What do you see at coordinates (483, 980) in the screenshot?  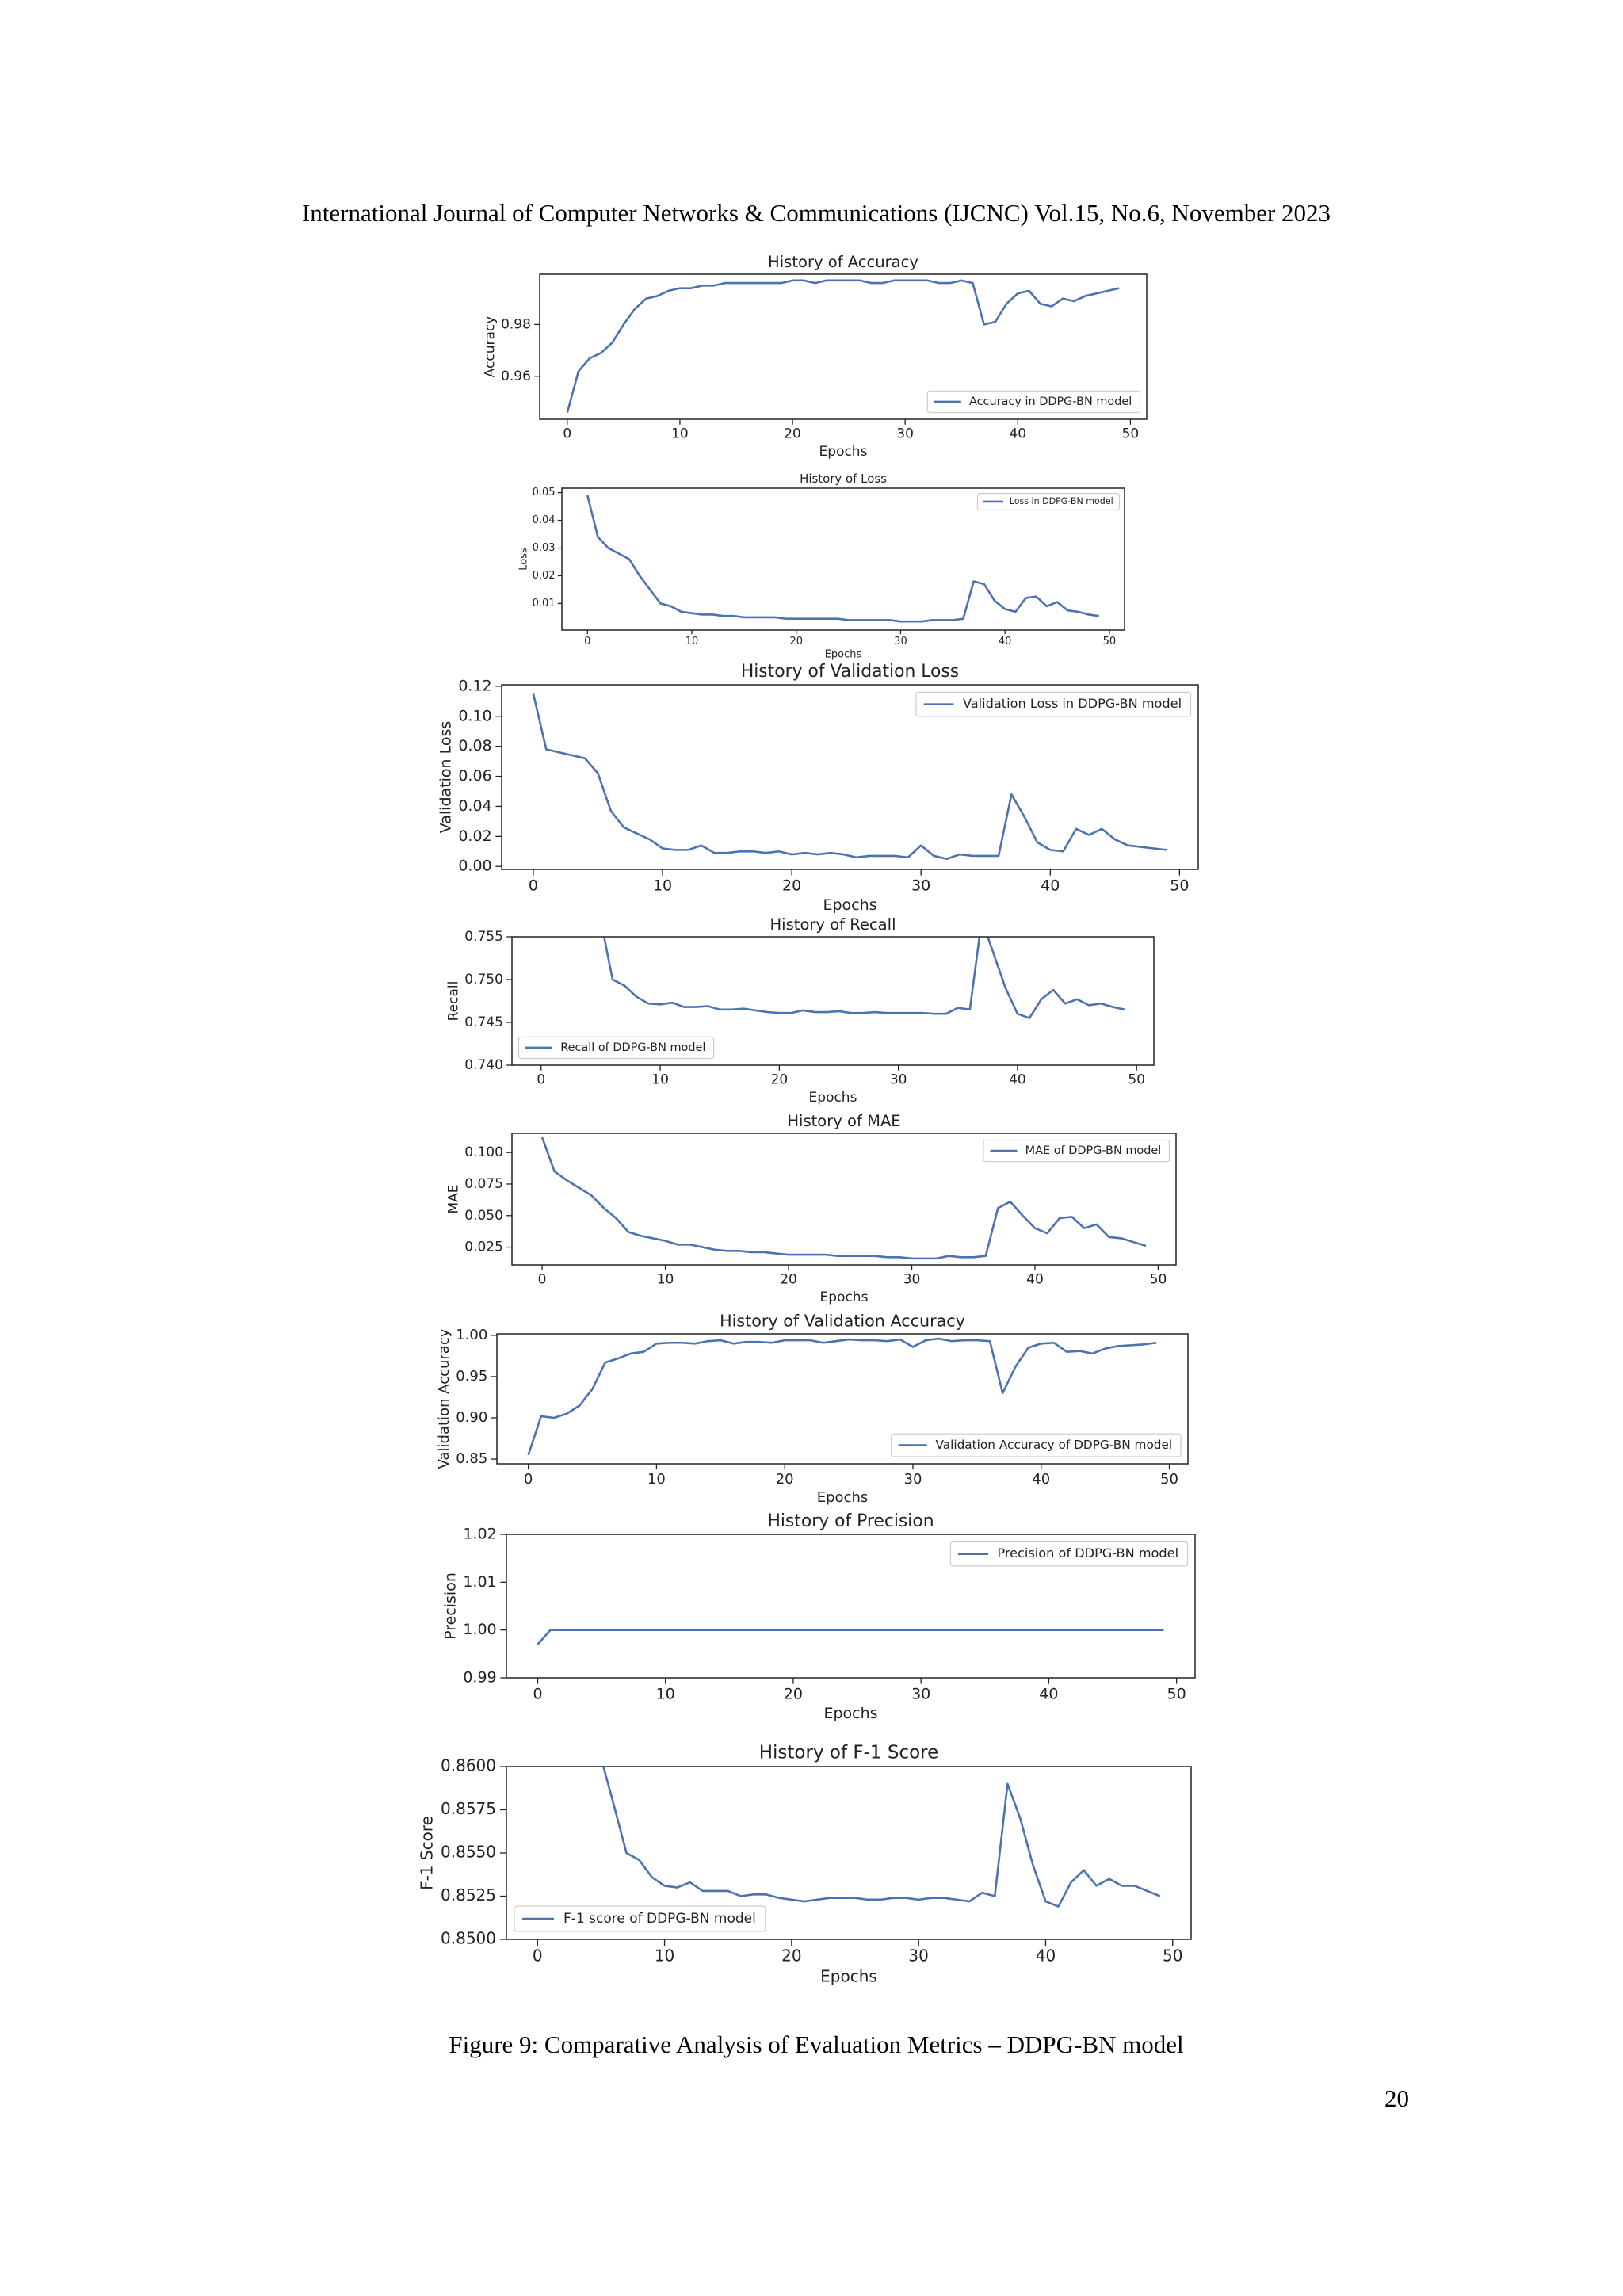 I see `y-tick-label: 0.750` at bounding box center [483, 980].